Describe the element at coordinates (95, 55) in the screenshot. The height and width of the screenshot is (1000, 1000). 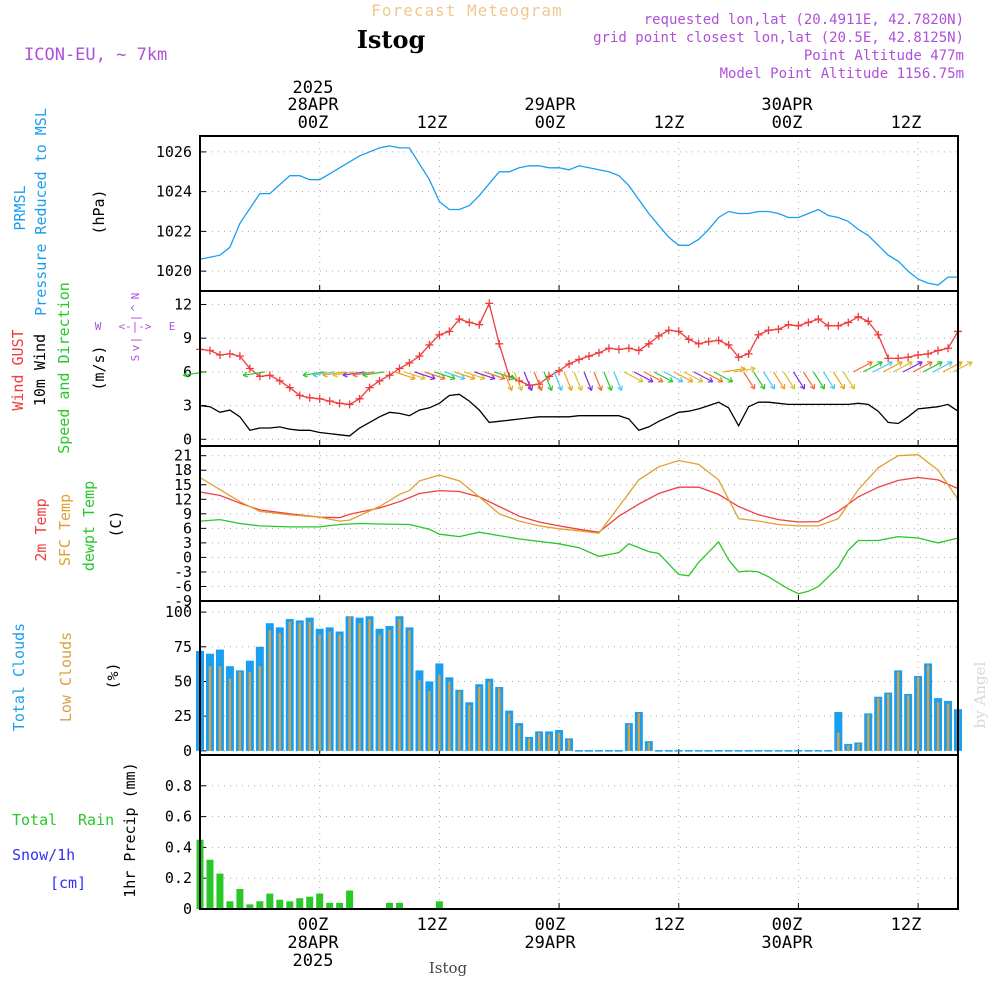
I see `model-label: ICON-EU, ~ 7km` at that location.